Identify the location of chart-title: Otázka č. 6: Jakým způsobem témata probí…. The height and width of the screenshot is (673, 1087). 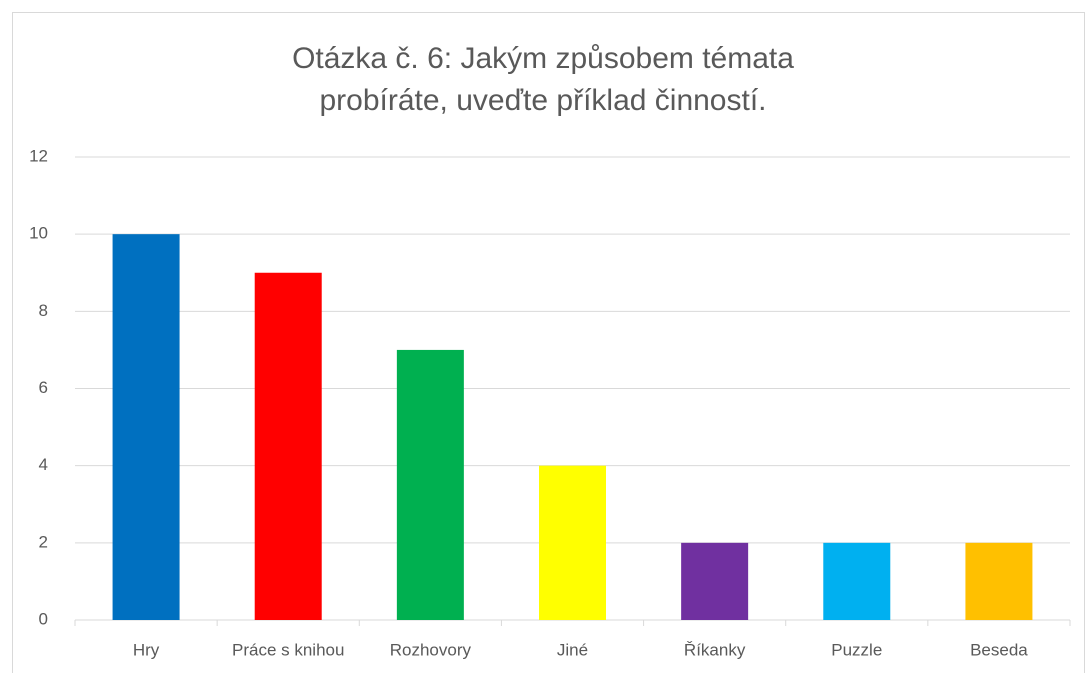
(543, 79).